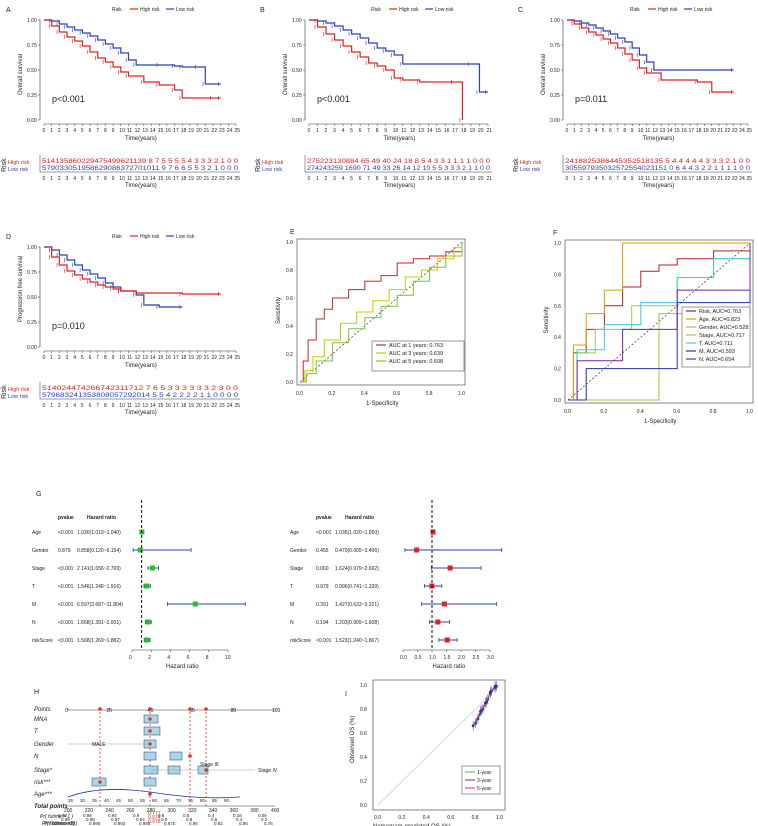  Describe the element at coordinates (67, 406) in the screenshot. I see `risk-table-x-tick: 3` at that location.